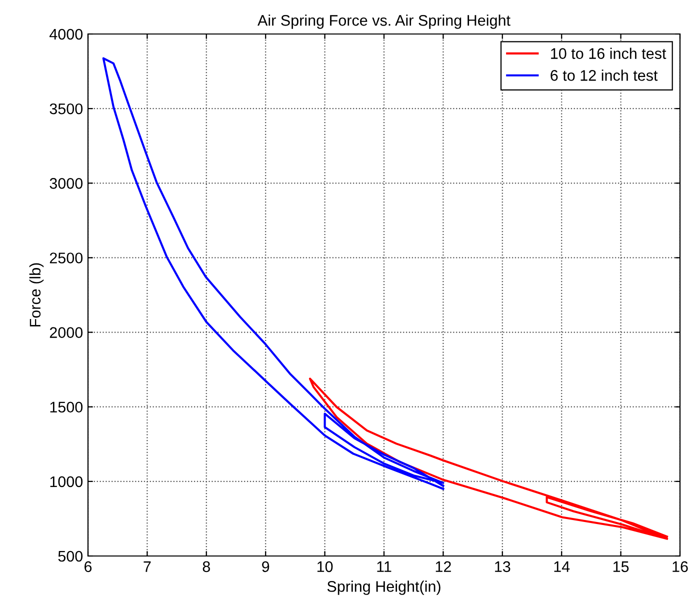 This screenshot has width=692, height=608. What do you see at coordinates (384, 566) in the screenshot?
I see `x-tick-label: 11` at bounding box center [384, 566].